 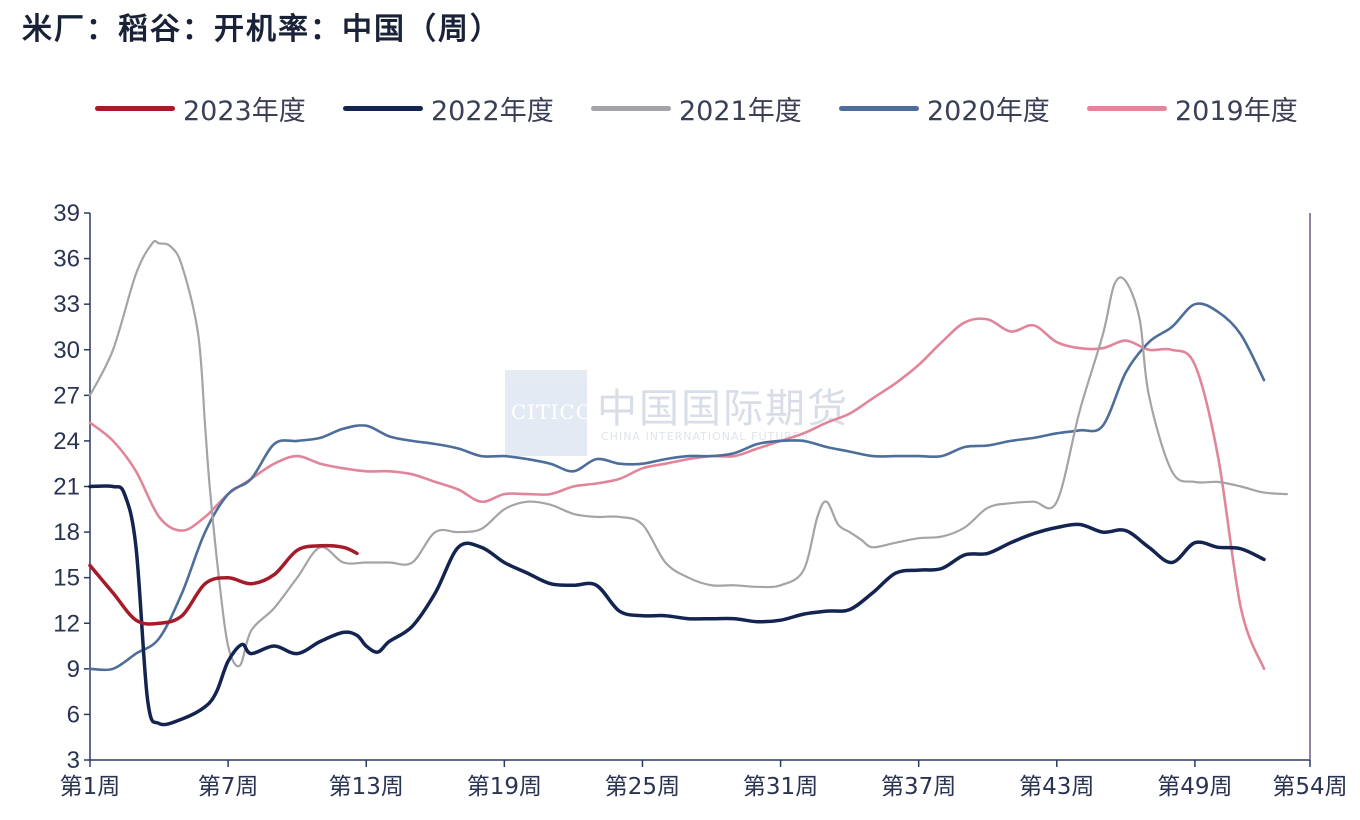 I want to click on y-tick-label: 21, so click(x=66, y=487).